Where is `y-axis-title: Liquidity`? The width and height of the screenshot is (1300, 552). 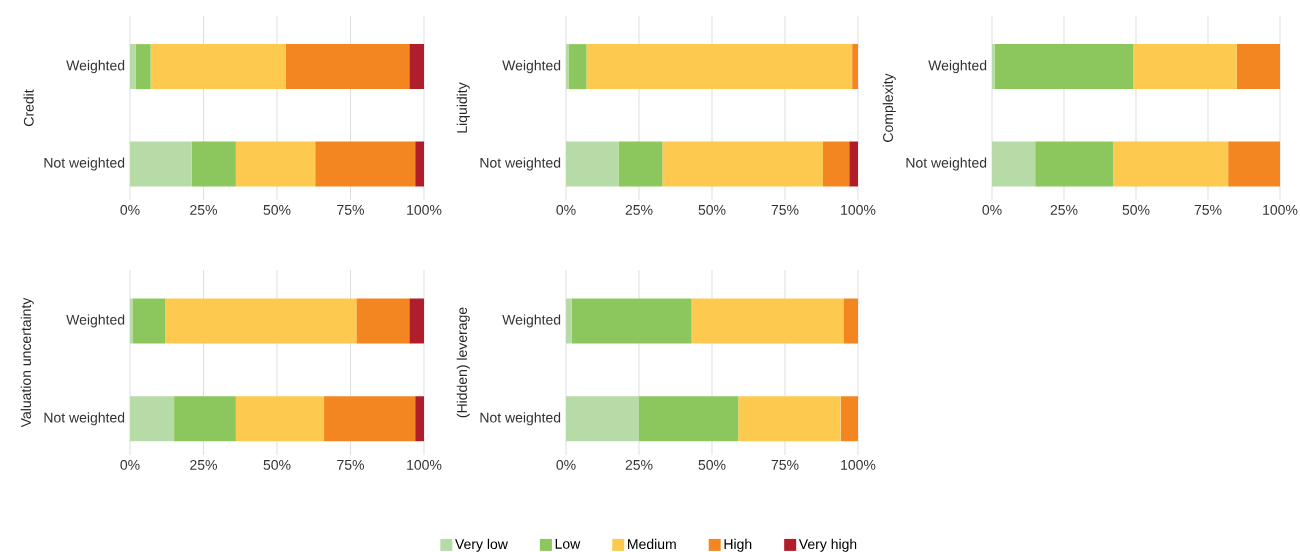 y-axis-title: Liquidity is located at coordinates (463, 107).